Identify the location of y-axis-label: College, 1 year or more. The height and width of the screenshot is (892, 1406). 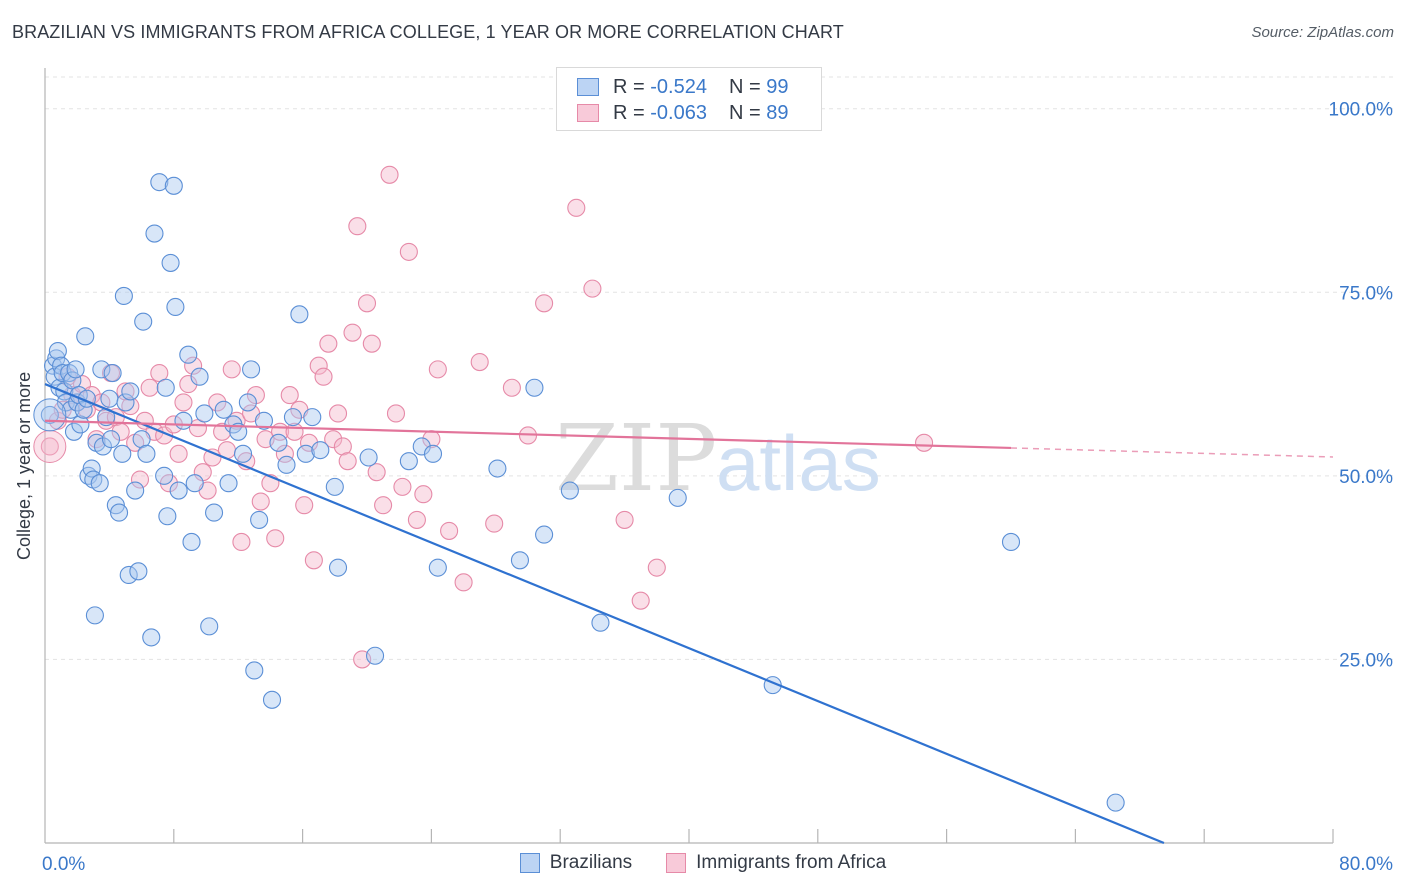
(24, 465).